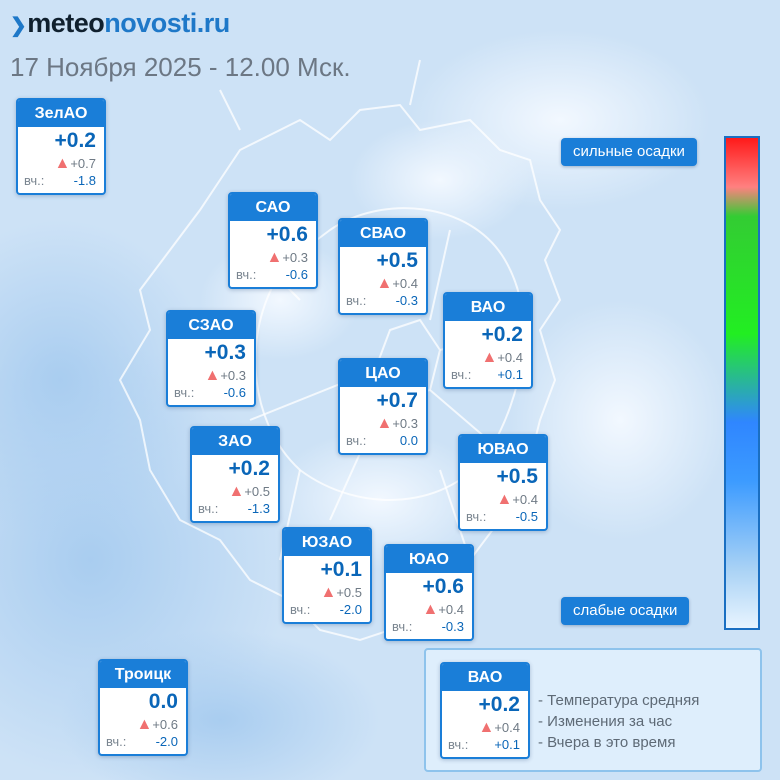  I want to click on scale-label-strong: сильные осадки, so click(629, 152).